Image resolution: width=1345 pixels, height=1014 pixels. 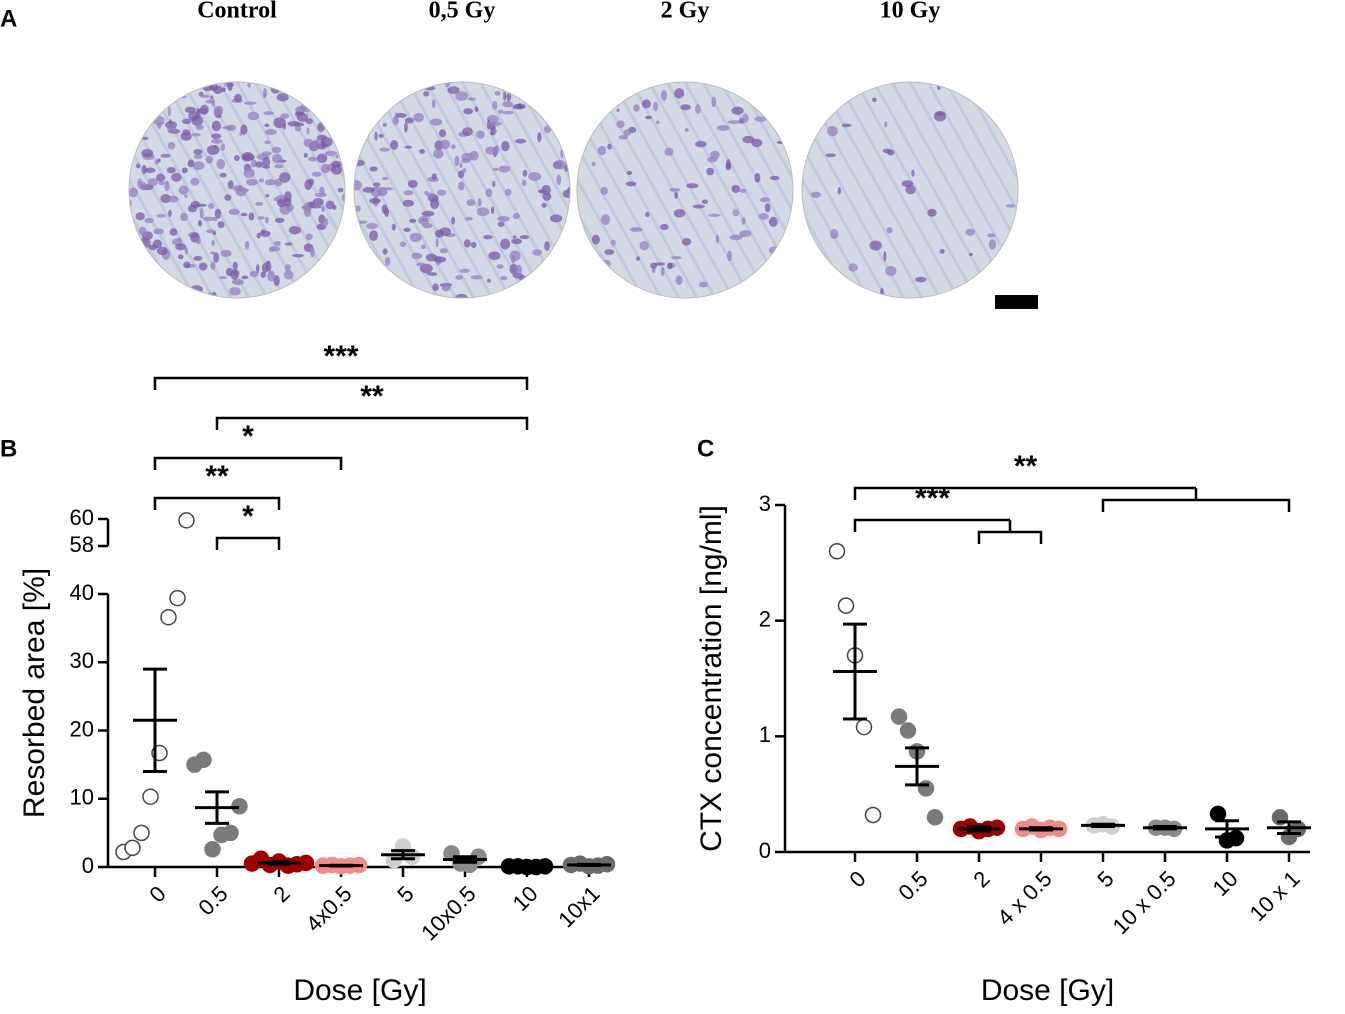 I want to click on significance-label: **, so click(x=1026, y=466).